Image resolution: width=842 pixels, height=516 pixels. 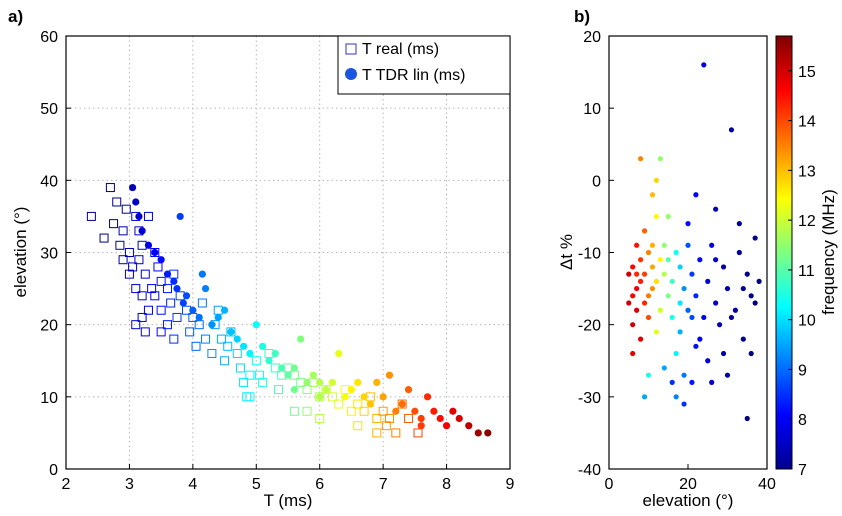 I want to click on x-tick-label: 2, so click(x=66, y=484).